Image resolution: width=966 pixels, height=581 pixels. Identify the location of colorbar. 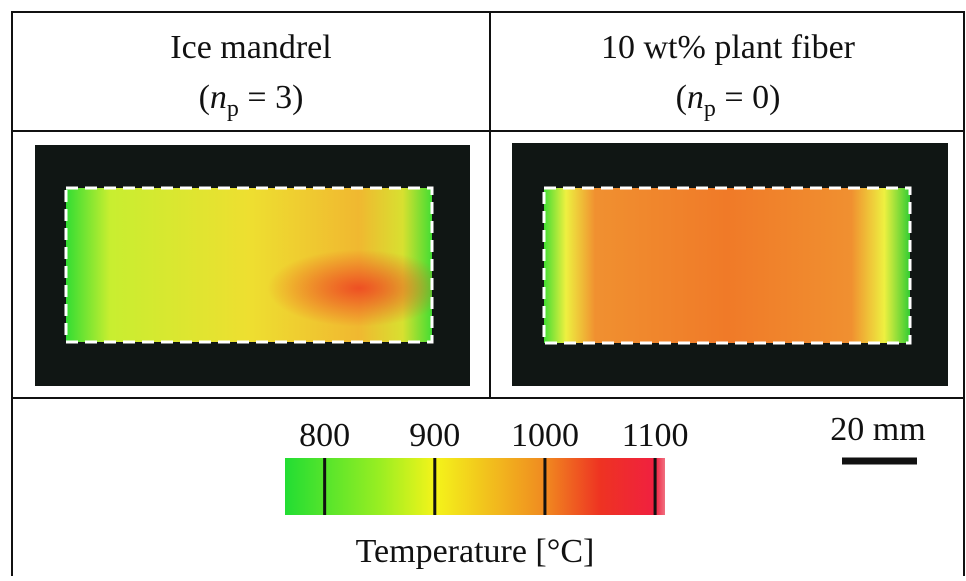
(475, 486).